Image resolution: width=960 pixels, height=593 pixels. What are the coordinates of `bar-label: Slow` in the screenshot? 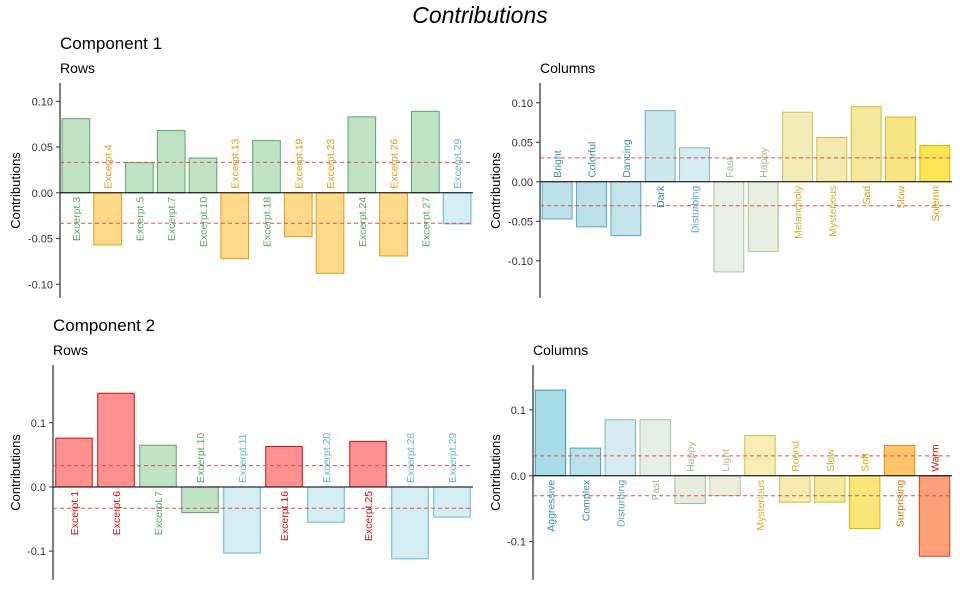 It's located at (831, 460).